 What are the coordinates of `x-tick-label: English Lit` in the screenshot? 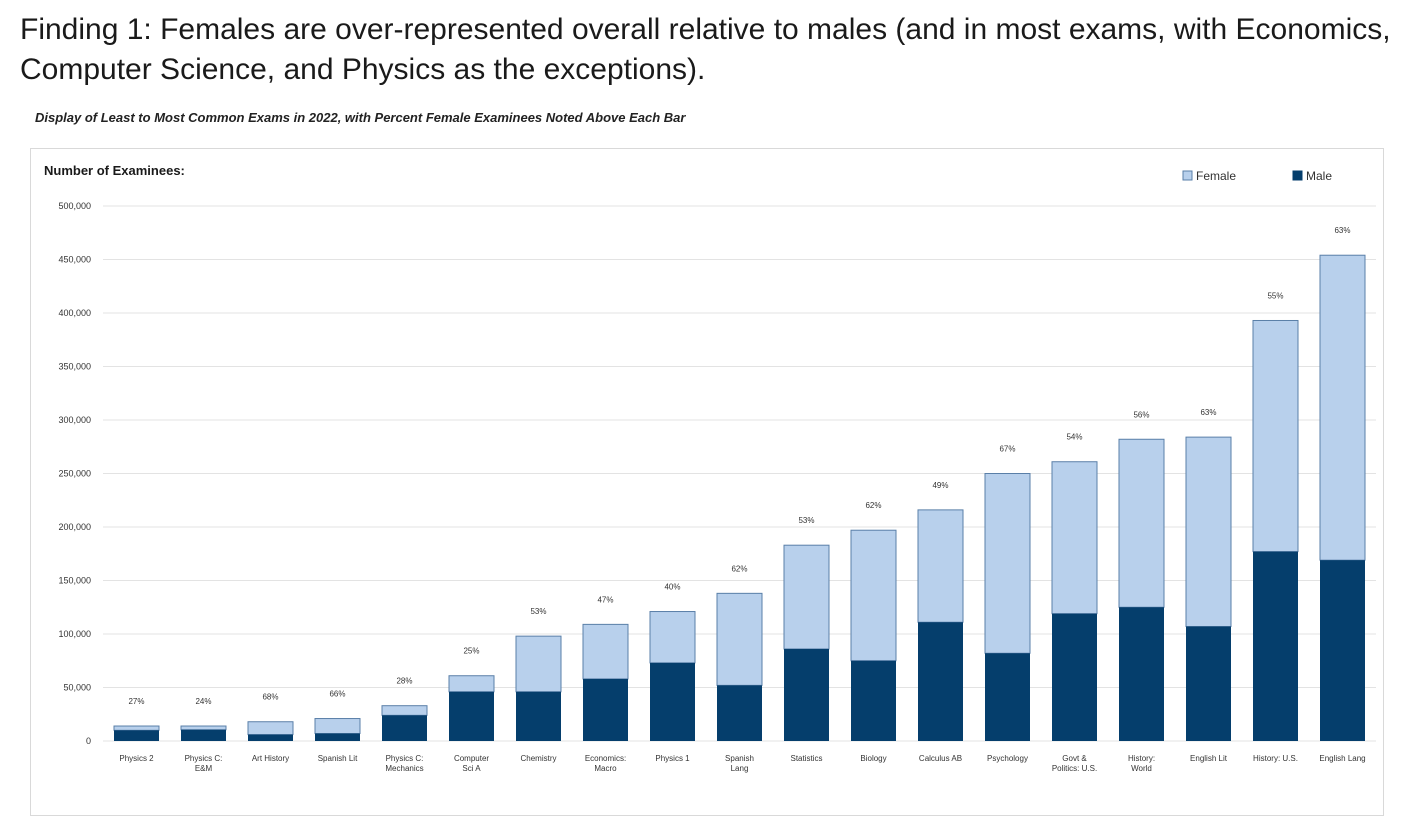 It's located at (1209, 758).